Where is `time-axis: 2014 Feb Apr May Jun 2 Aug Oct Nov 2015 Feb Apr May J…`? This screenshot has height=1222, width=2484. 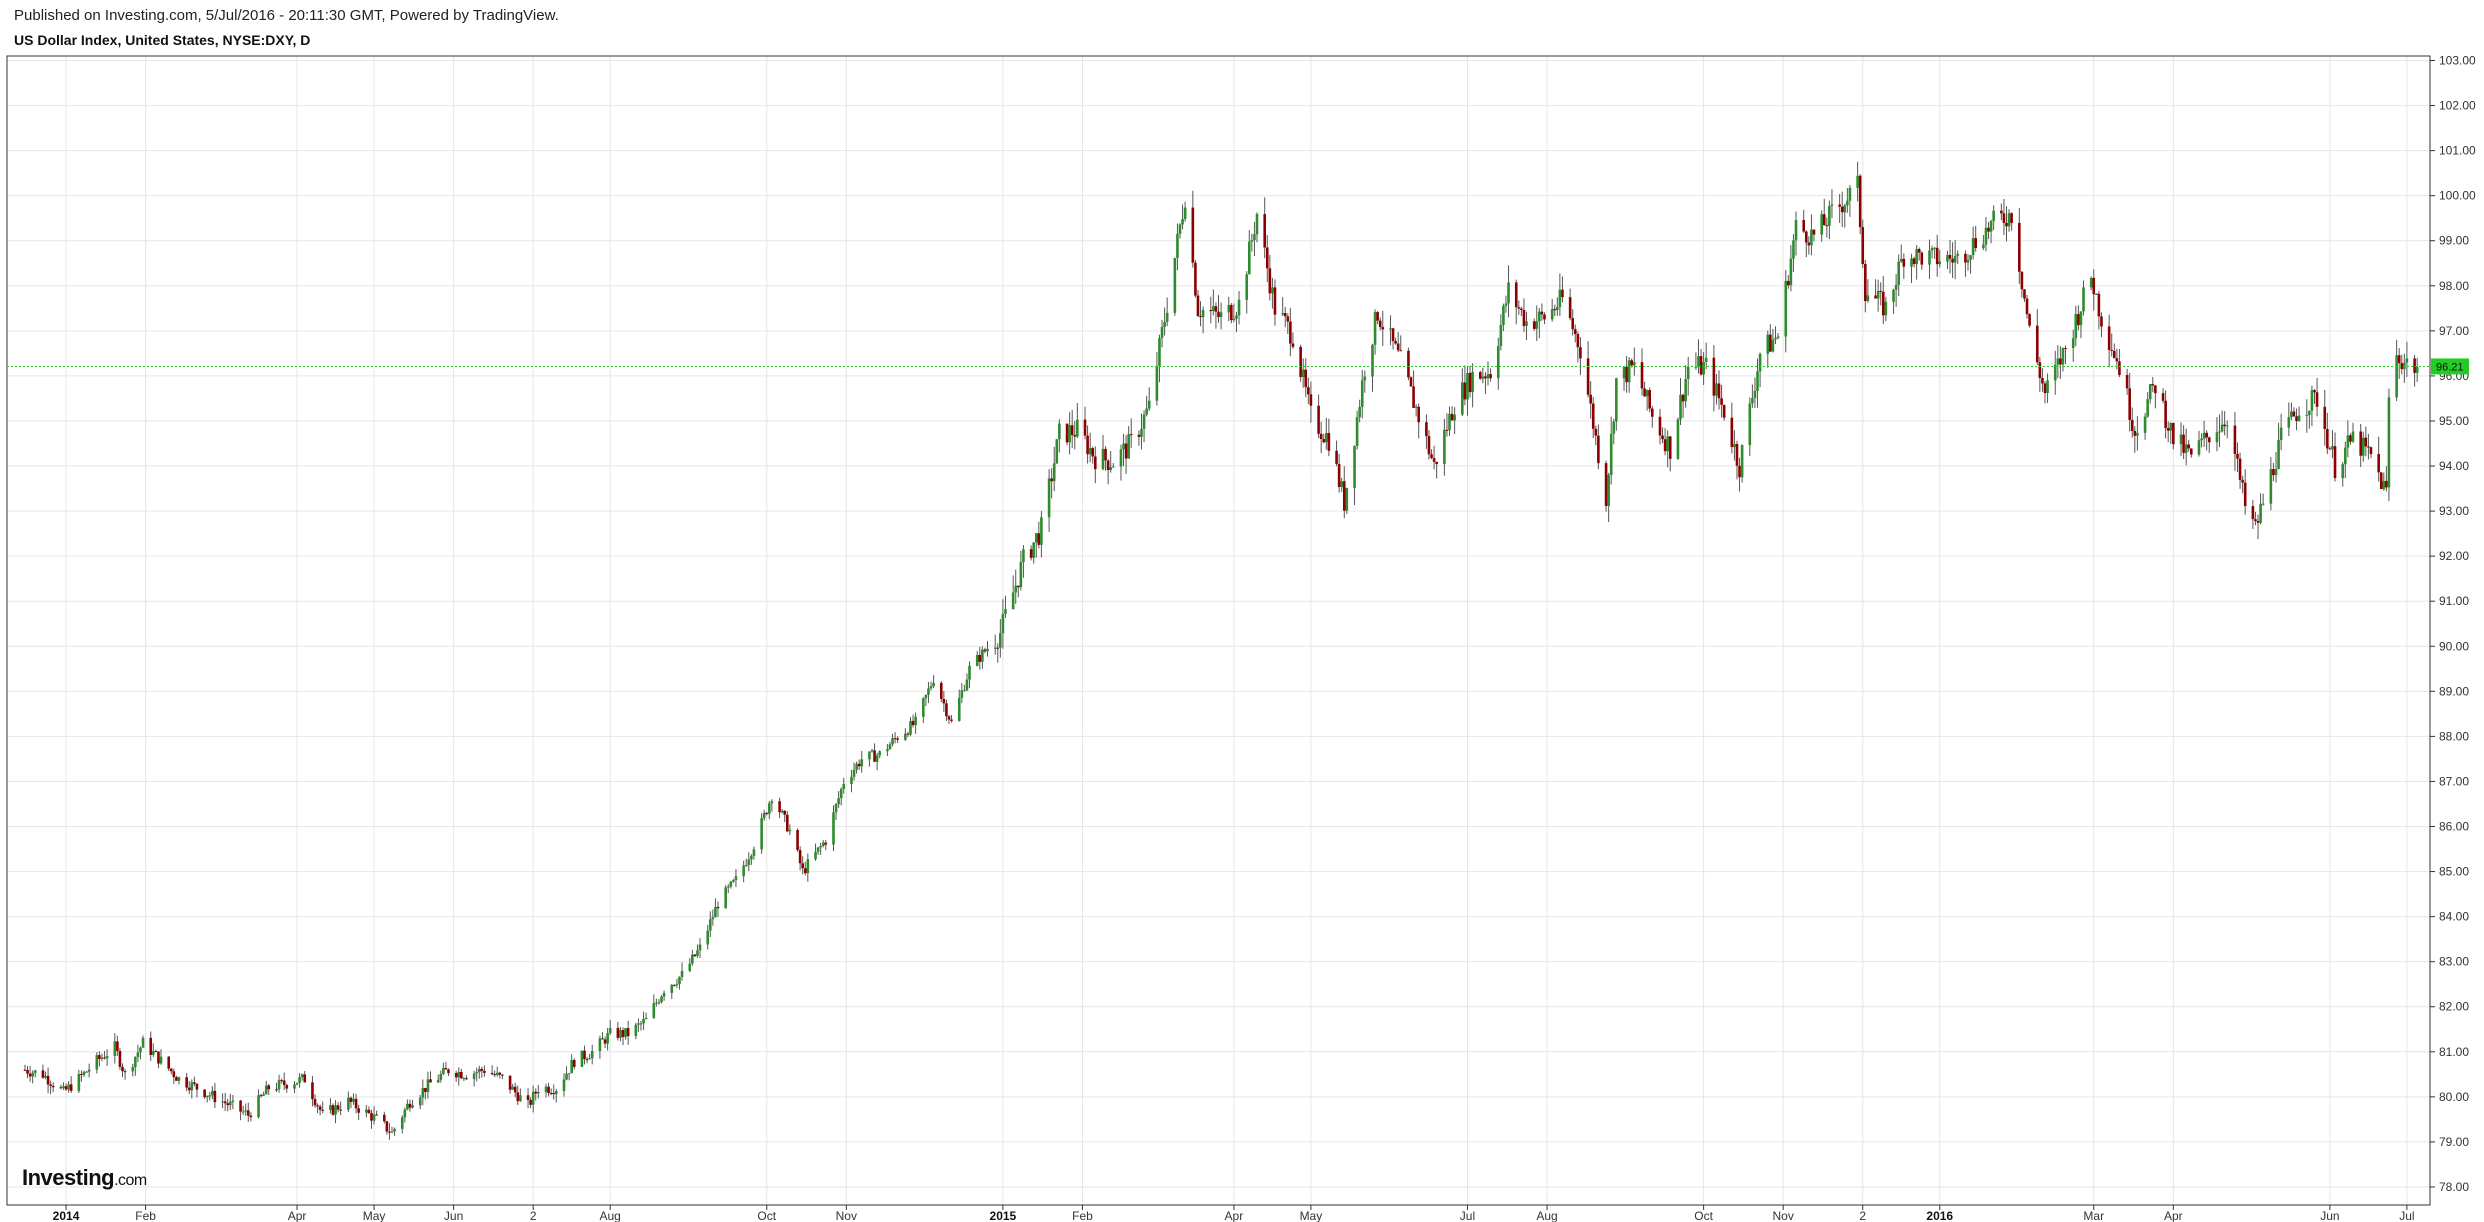
time-axis: 2014 Feb Apr May Jun 2 Aug Oct Nov 2015 Feb Apr May J… is located at coordinates (1234, 1213).